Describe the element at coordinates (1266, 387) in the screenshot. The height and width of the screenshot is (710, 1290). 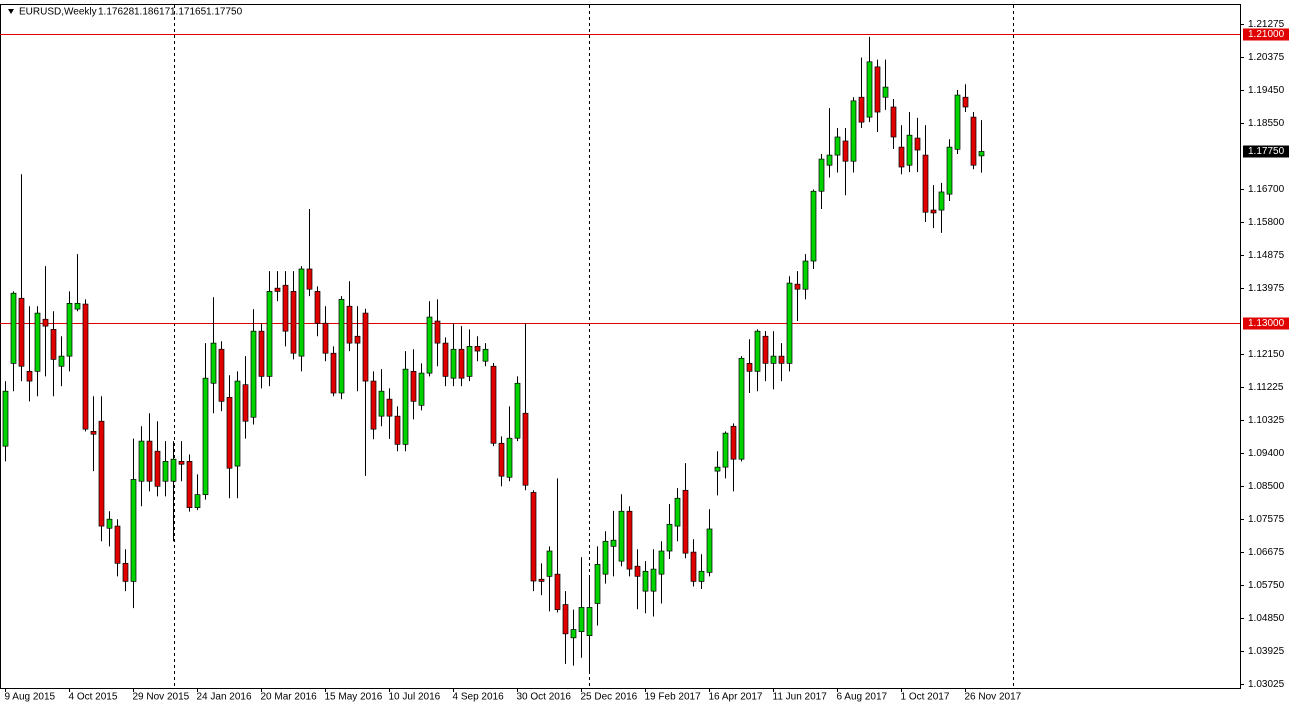
I see `y-tick-label: 1.11225` at that location.